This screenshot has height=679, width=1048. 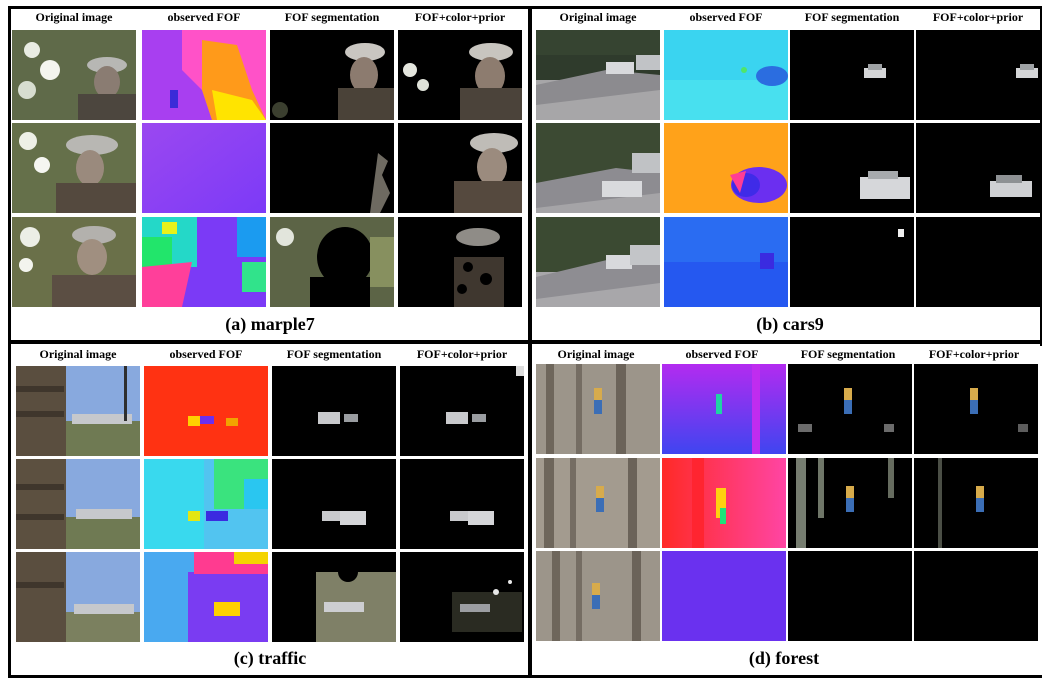 I want to click on bottom-border, so click(x=525, y=676).